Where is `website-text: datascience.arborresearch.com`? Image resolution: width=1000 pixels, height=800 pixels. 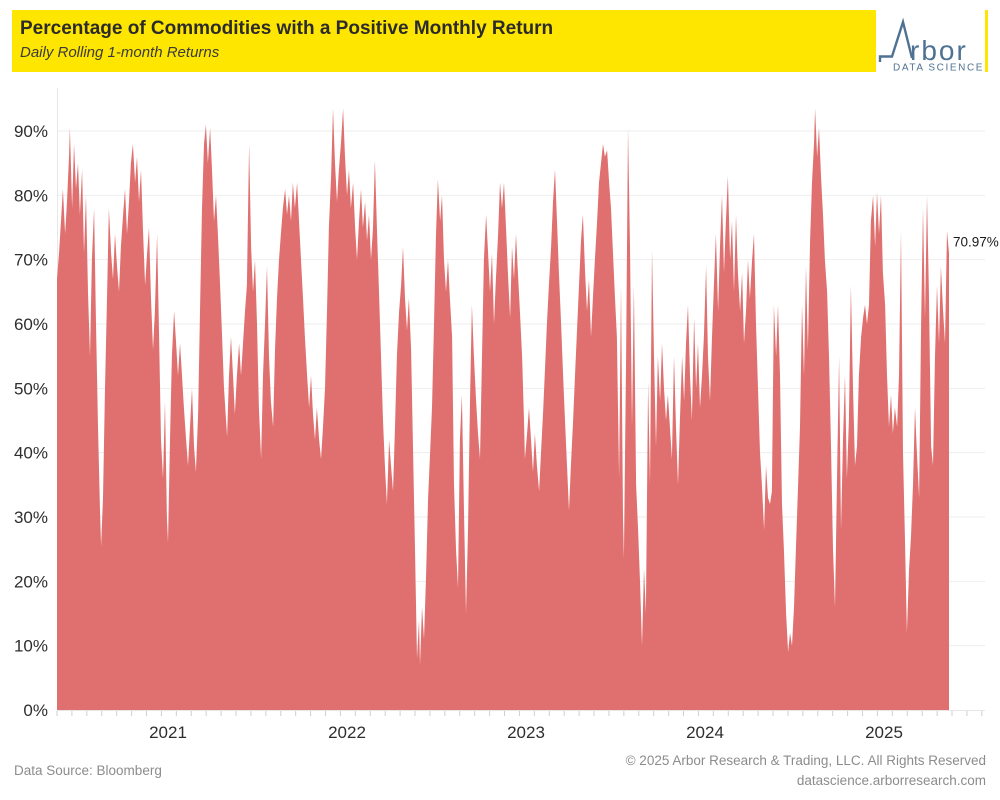
website-text: datascience.arborresearch.com is located at coordinates (891, 780).